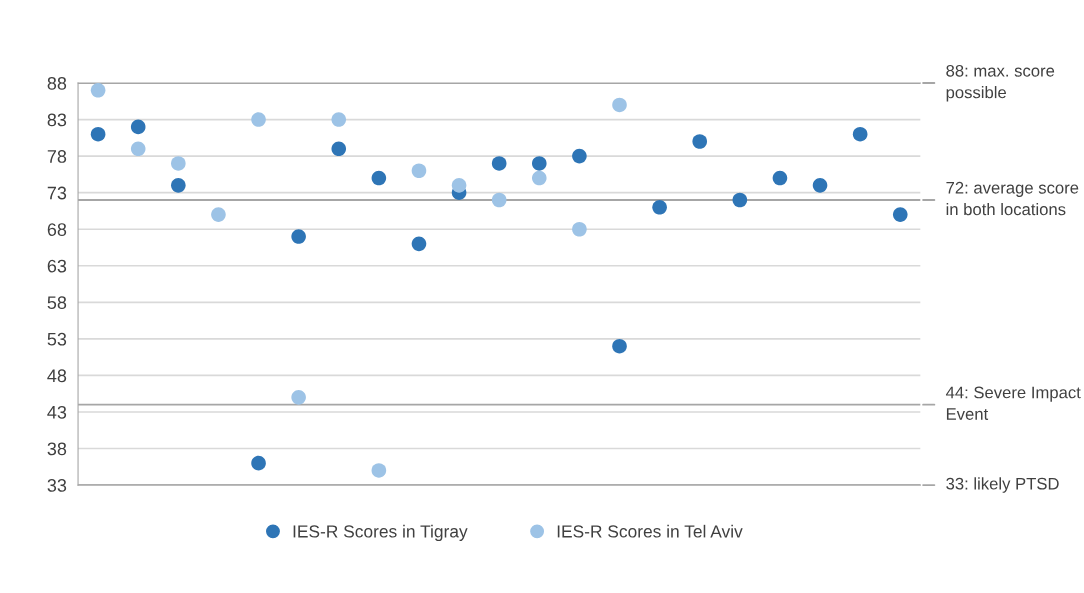  Describe the element at coordinates (57, 120) in the screenshot. I see `y-tick-label: 83` at that location.